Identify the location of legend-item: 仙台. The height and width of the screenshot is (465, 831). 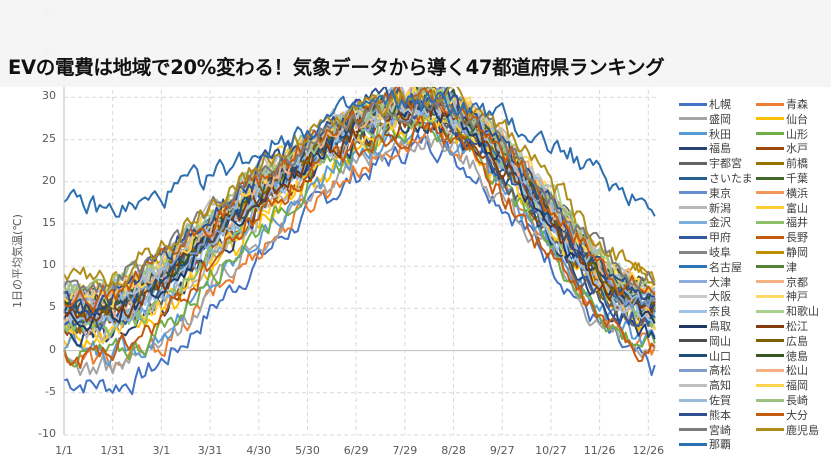
(782, 119).